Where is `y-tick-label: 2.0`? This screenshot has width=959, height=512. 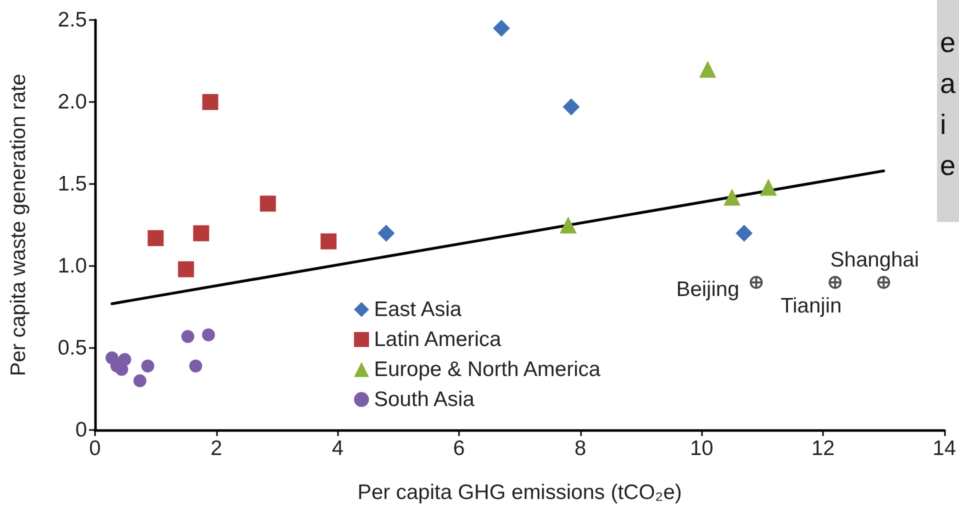
y-tick-label: 2.0 is located at coordinates (72, 102).